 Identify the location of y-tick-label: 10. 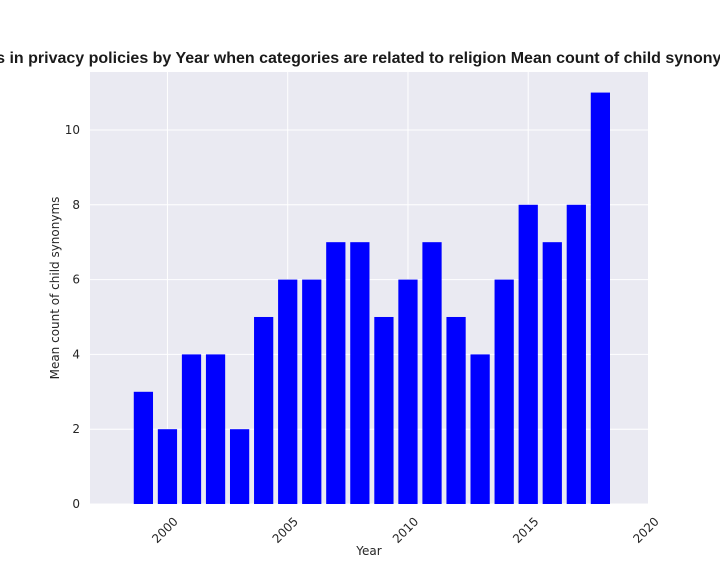
(72, 130).